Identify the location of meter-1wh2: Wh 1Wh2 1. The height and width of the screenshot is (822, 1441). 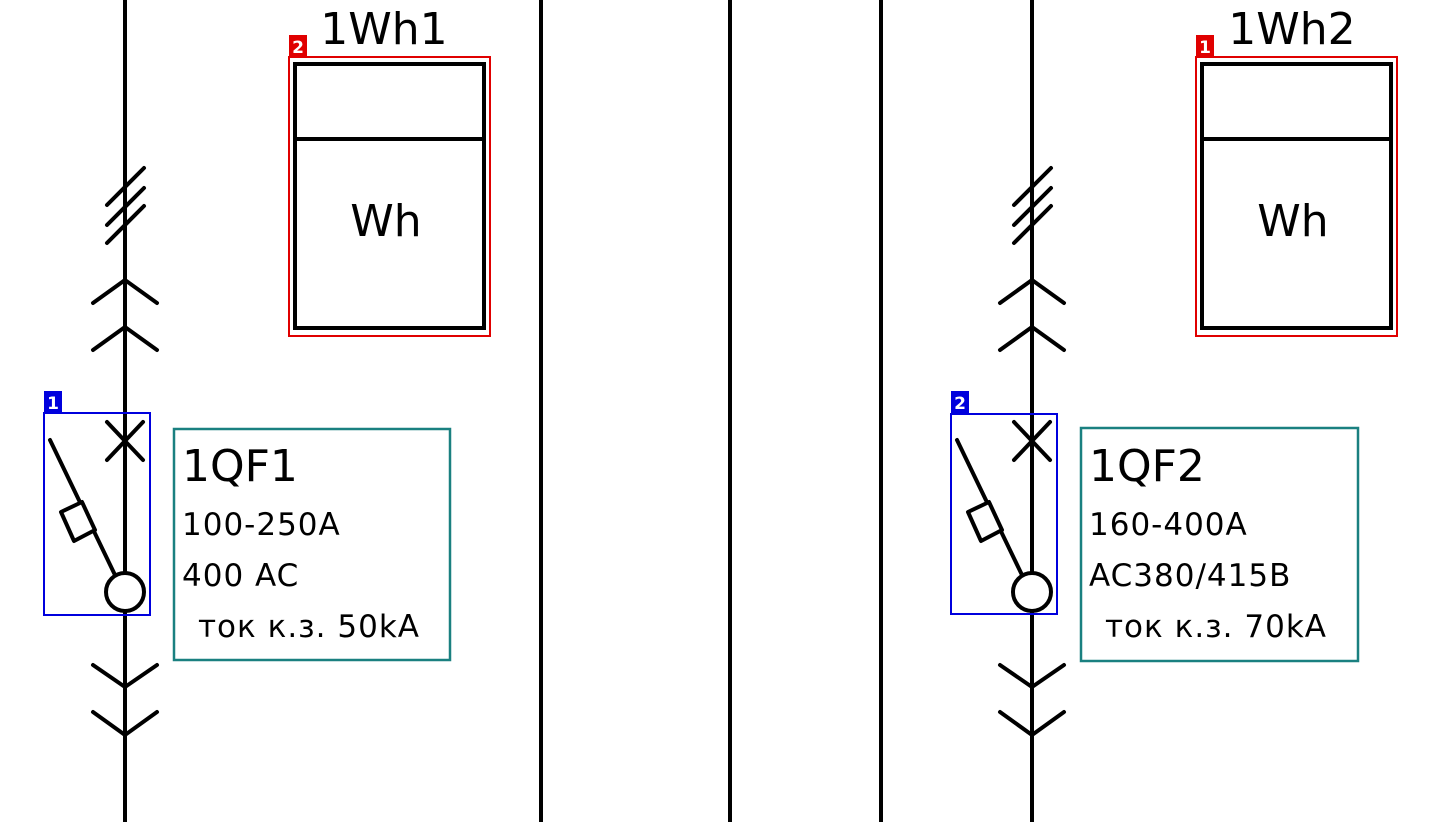
(1296, 170).